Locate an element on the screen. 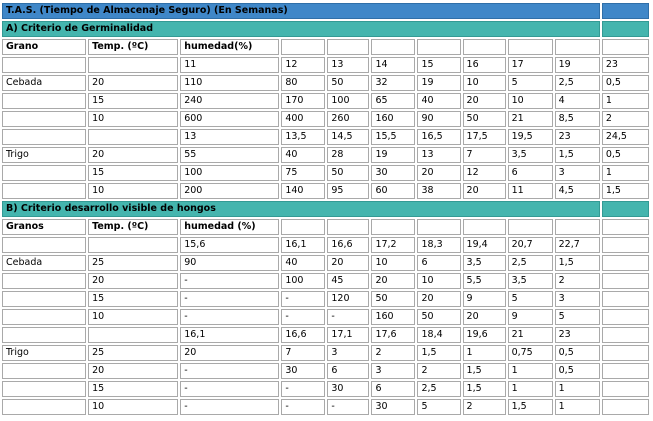 Image resolution: width=653 pixels, height=421 pixels. value-cell: 25 is located at coordinates (133, 353).